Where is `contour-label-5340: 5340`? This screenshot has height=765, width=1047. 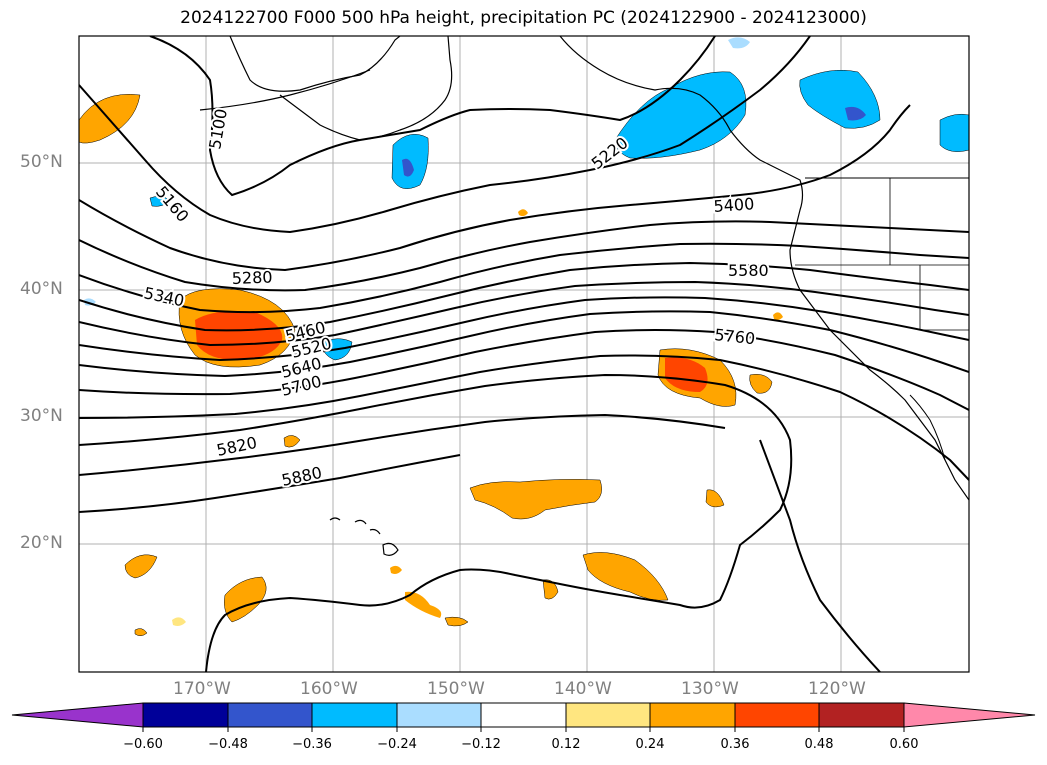 contour-label-5340: 5340 is located at coordinates (164, 296).